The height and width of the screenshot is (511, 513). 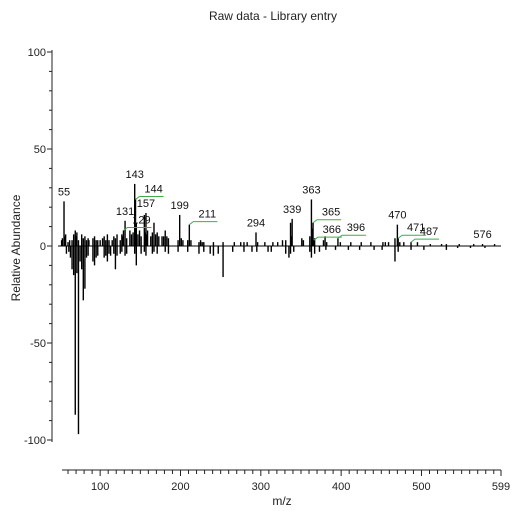 What do you see at coordinates (356, 228) in the screenshot?
I see `peak-label: 396` at bounding box center [356, 228].